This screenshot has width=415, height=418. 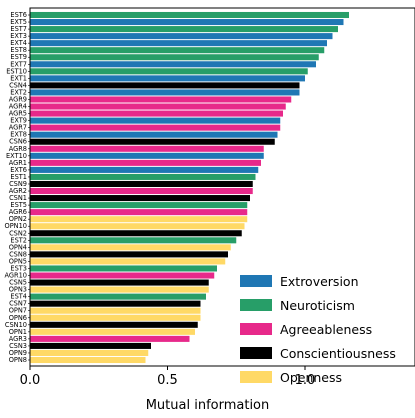 What do you see at coordinates (174, 57) in the screenshot?
I see `bar-est9` at bounding box center [174, 57].